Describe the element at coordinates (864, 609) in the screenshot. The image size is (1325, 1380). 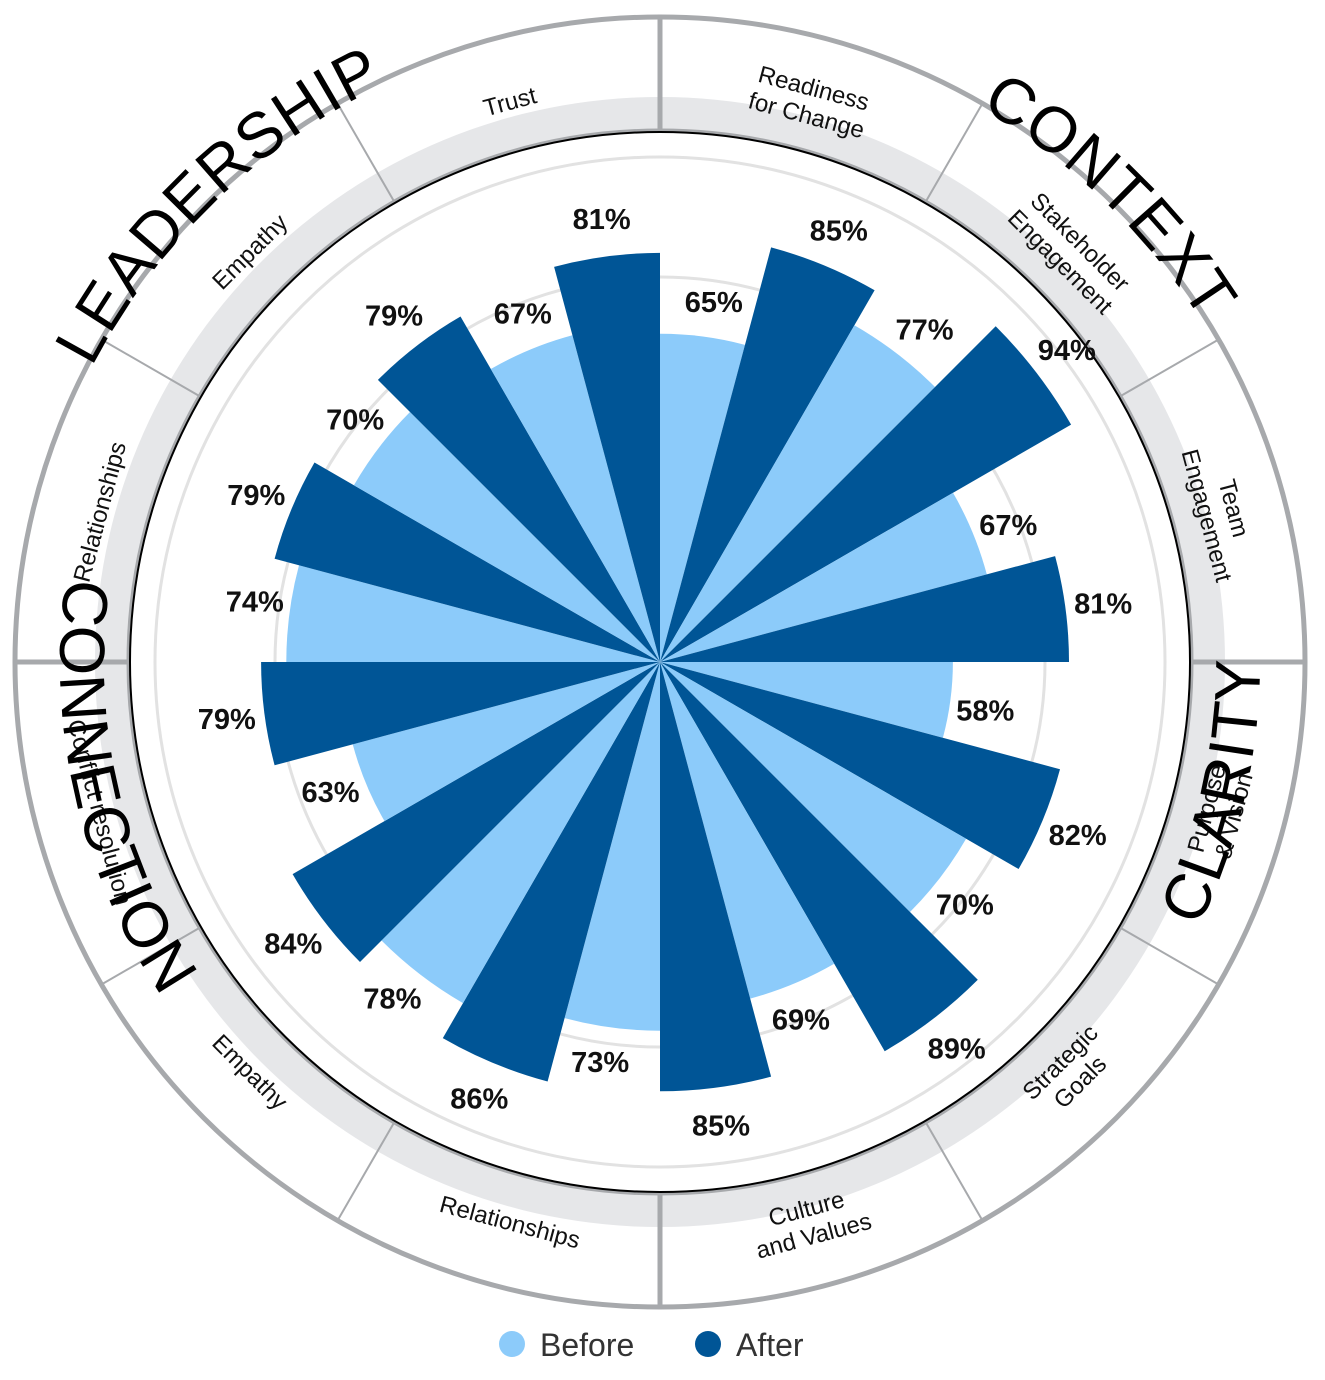
I see `bar-after-context-team-engagement` at that location.